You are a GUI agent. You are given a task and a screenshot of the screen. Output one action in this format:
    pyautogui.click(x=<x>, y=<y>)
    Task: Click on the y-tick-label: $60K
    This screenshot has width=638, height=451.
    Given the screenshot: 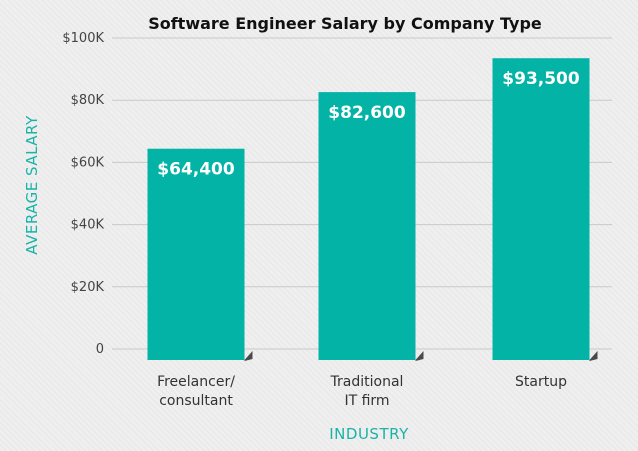 What is the action you would take?
    pyautogui.click(x=88, y=162)
    